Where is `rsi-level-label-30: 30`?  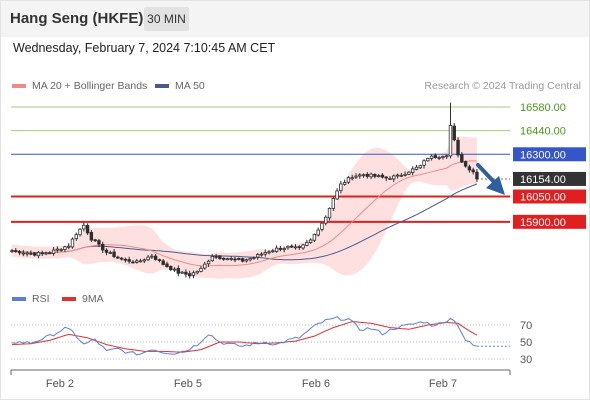 rsi-level-label-30: 30 is located at coordinates (526, 360).